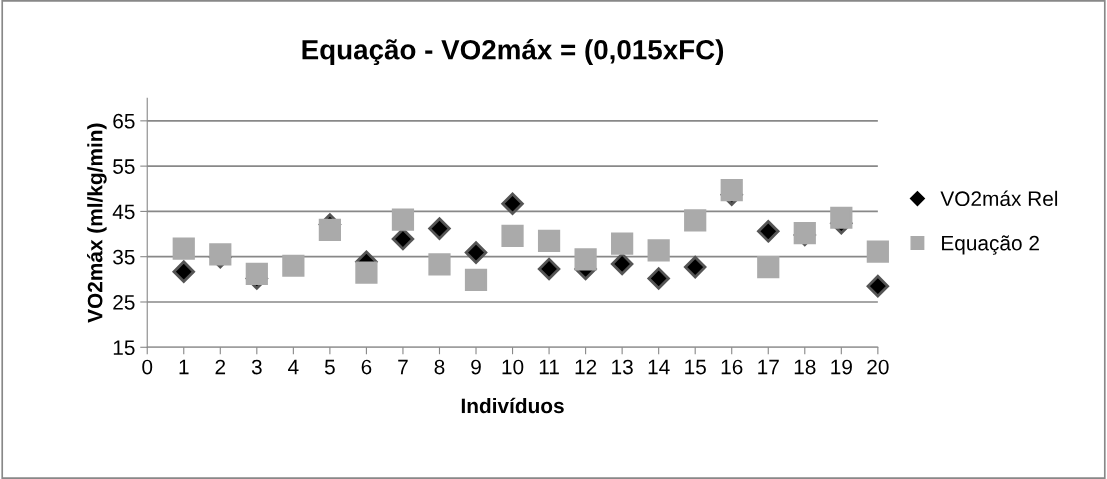 This screenshot has height=479, width=1107. Describe the element at coordinates (999, 198) in the screenshot. I see `legend-label: VO2máx Rel` at that location.